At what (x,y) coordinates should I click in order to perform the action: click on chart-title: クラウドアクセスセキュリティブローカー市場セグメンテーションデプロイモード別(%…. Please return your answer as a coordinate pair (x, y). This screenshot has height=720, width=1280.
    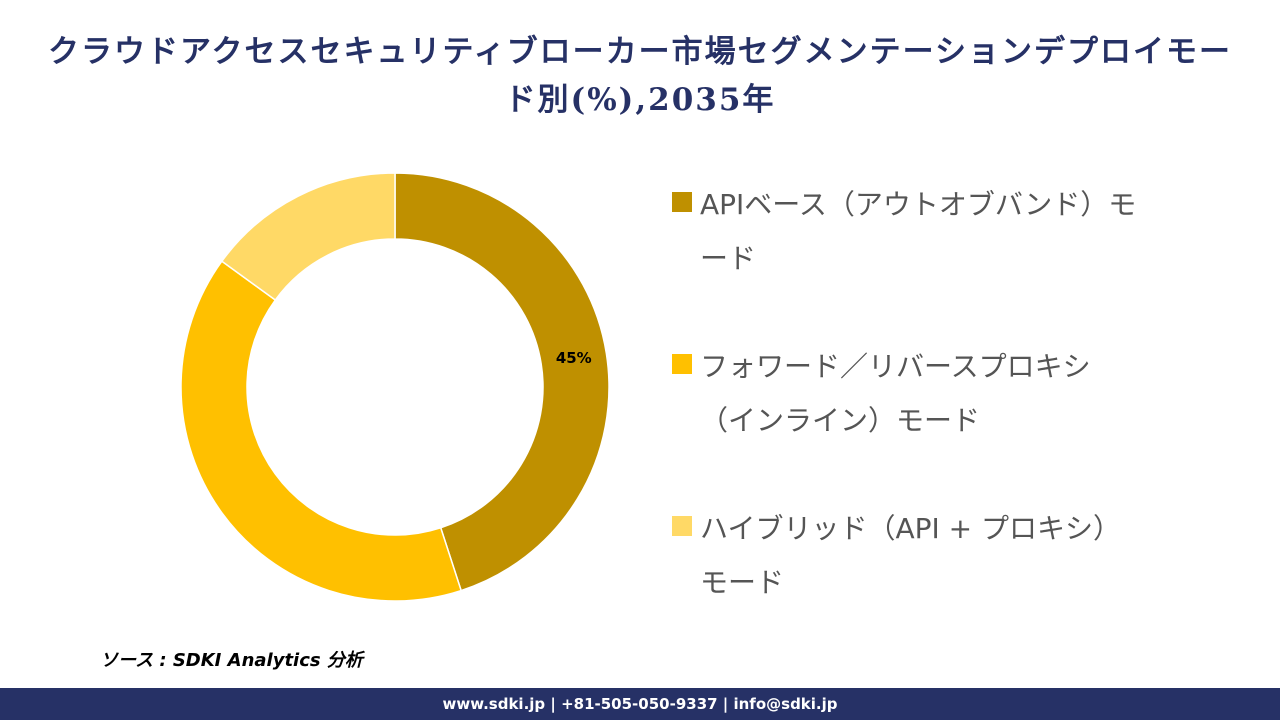
    Looking at the image, I should click on (640, 76).